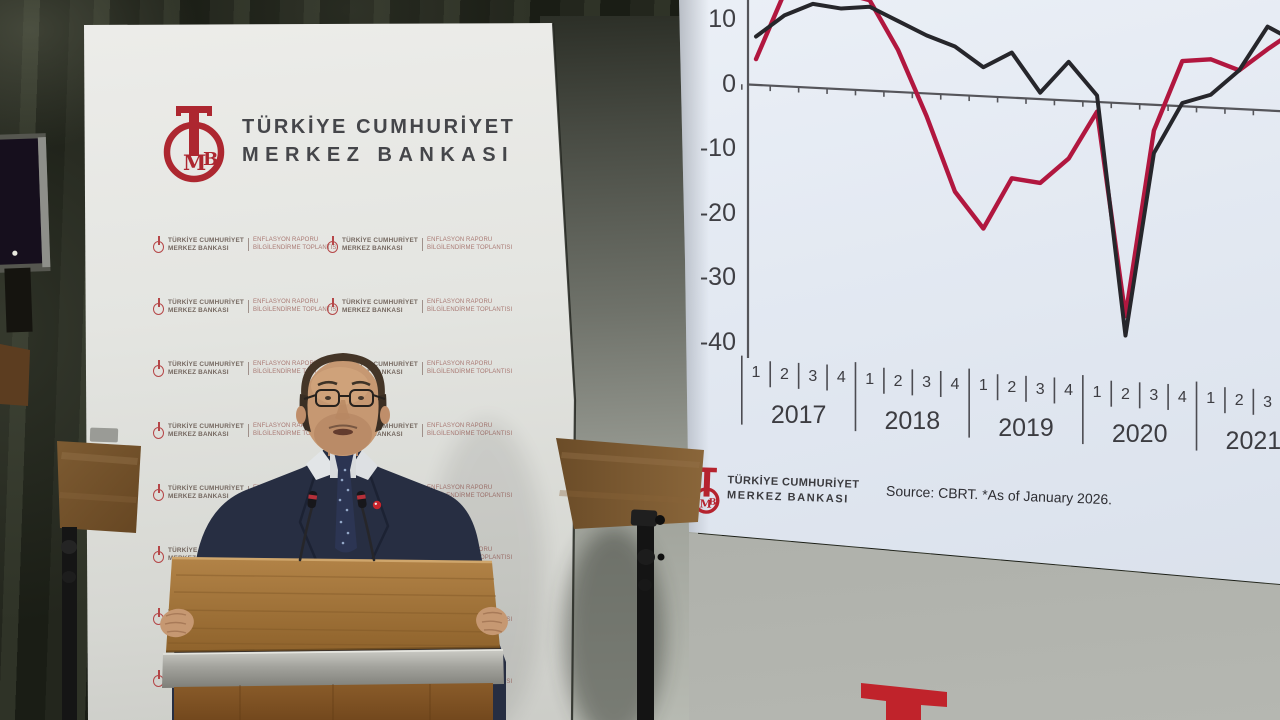 The width and height of the screenshot is (1280, 720). What do you see at coordinates (798, 414) in the screenshot?
I see `x-axis-year-label: 2017` at bounding box center [798, 414].